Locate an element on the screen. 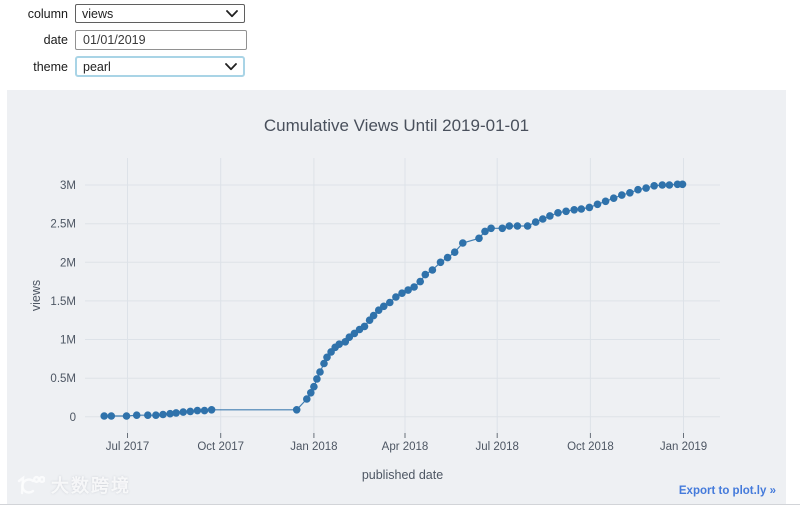 Image resolution: width=800 pixels, height=510 pixels. theme-label: theme is located at coordinates (50, 66).